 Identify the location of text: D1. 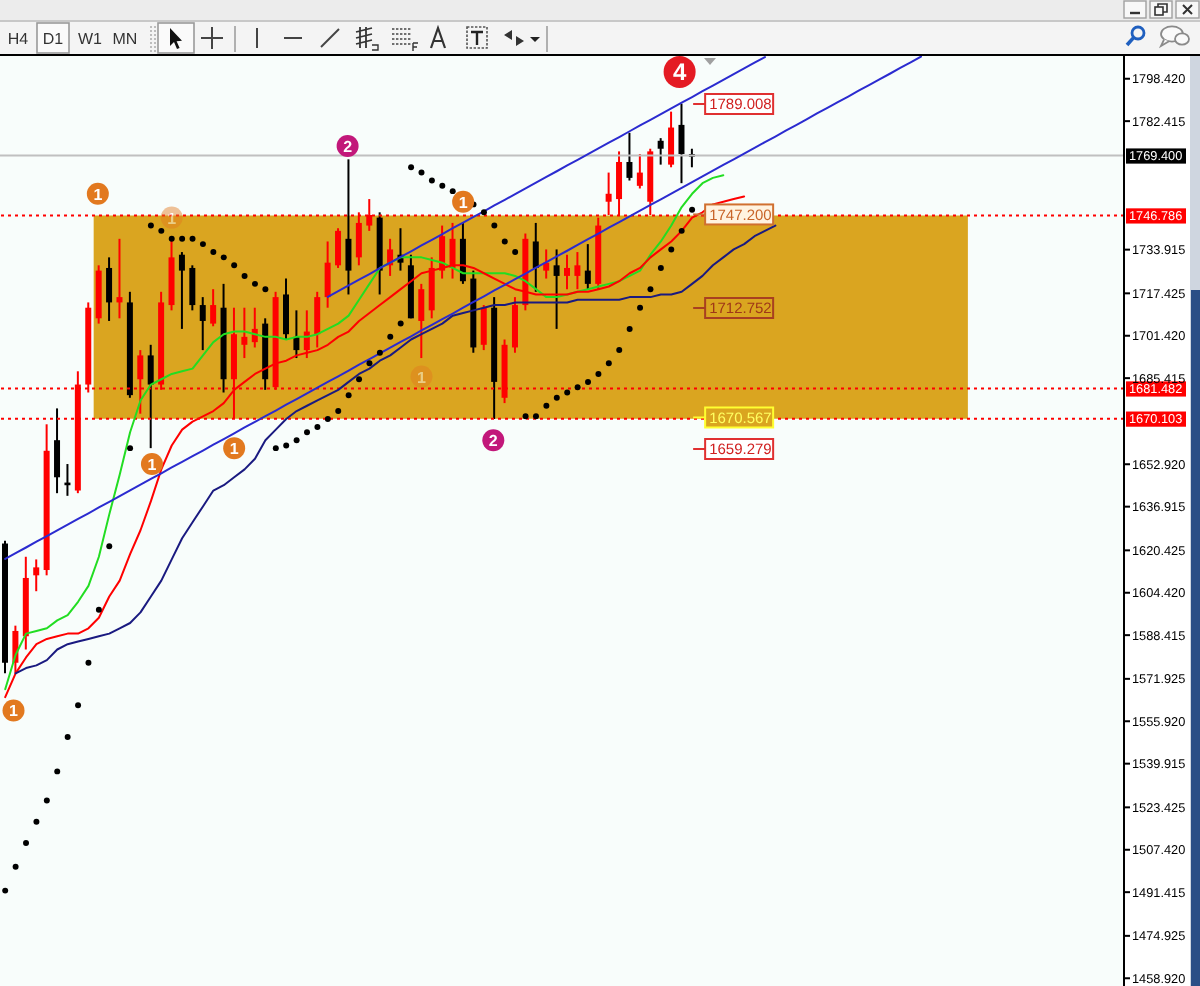
(53, 39).